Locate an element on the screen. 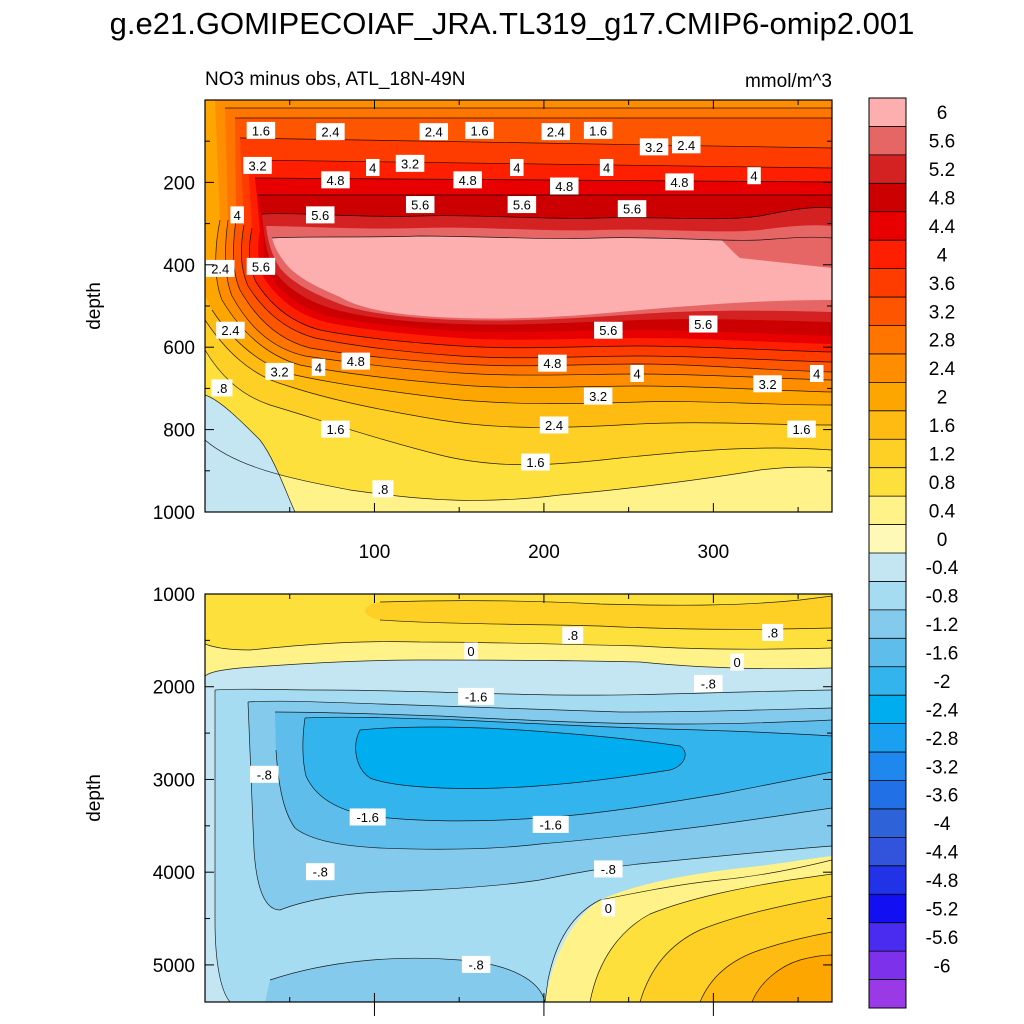  colorbar-label: 1.6 is located at coordinates (942, 426).